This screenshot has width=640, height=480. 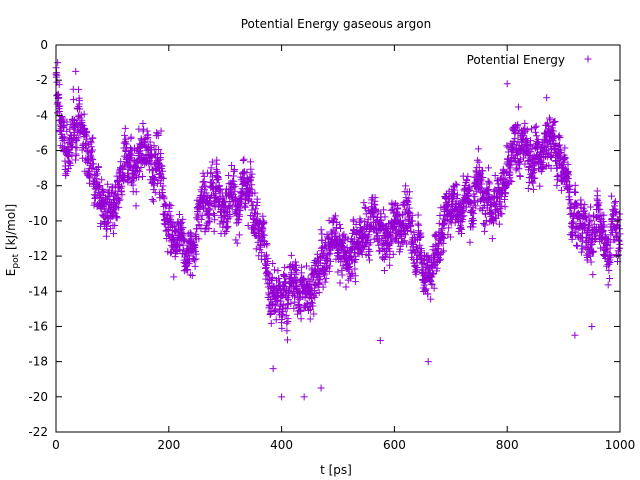 I want to click on legend: Potential Energy, so click(x=529, y=60).